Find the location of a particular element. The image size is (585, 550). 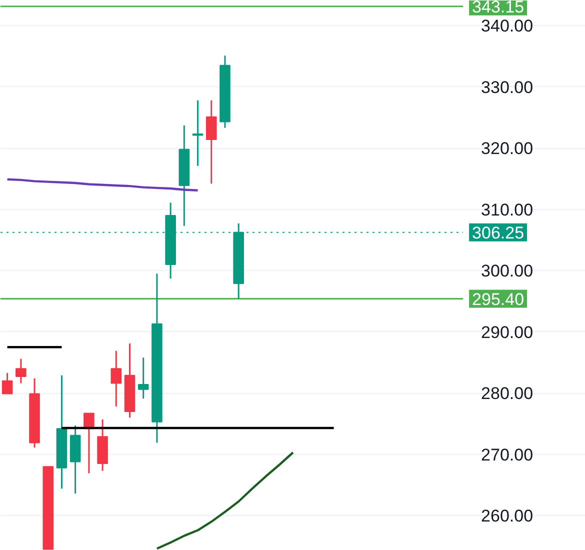

y-tick-label: 290.00 is located at coordinates (507, 332).